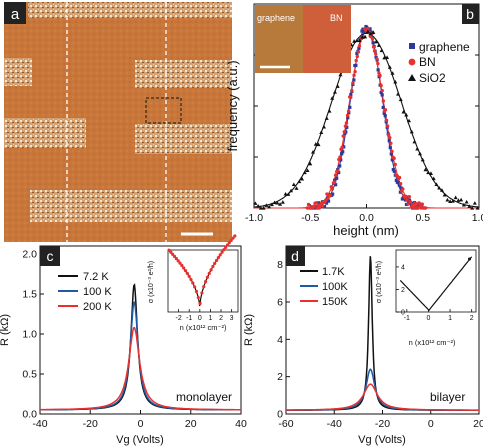  Describe the element at coordinates (210, 318) in the screenshot. I see `panel-c-inset-xtick-label-3: 1` at that location.